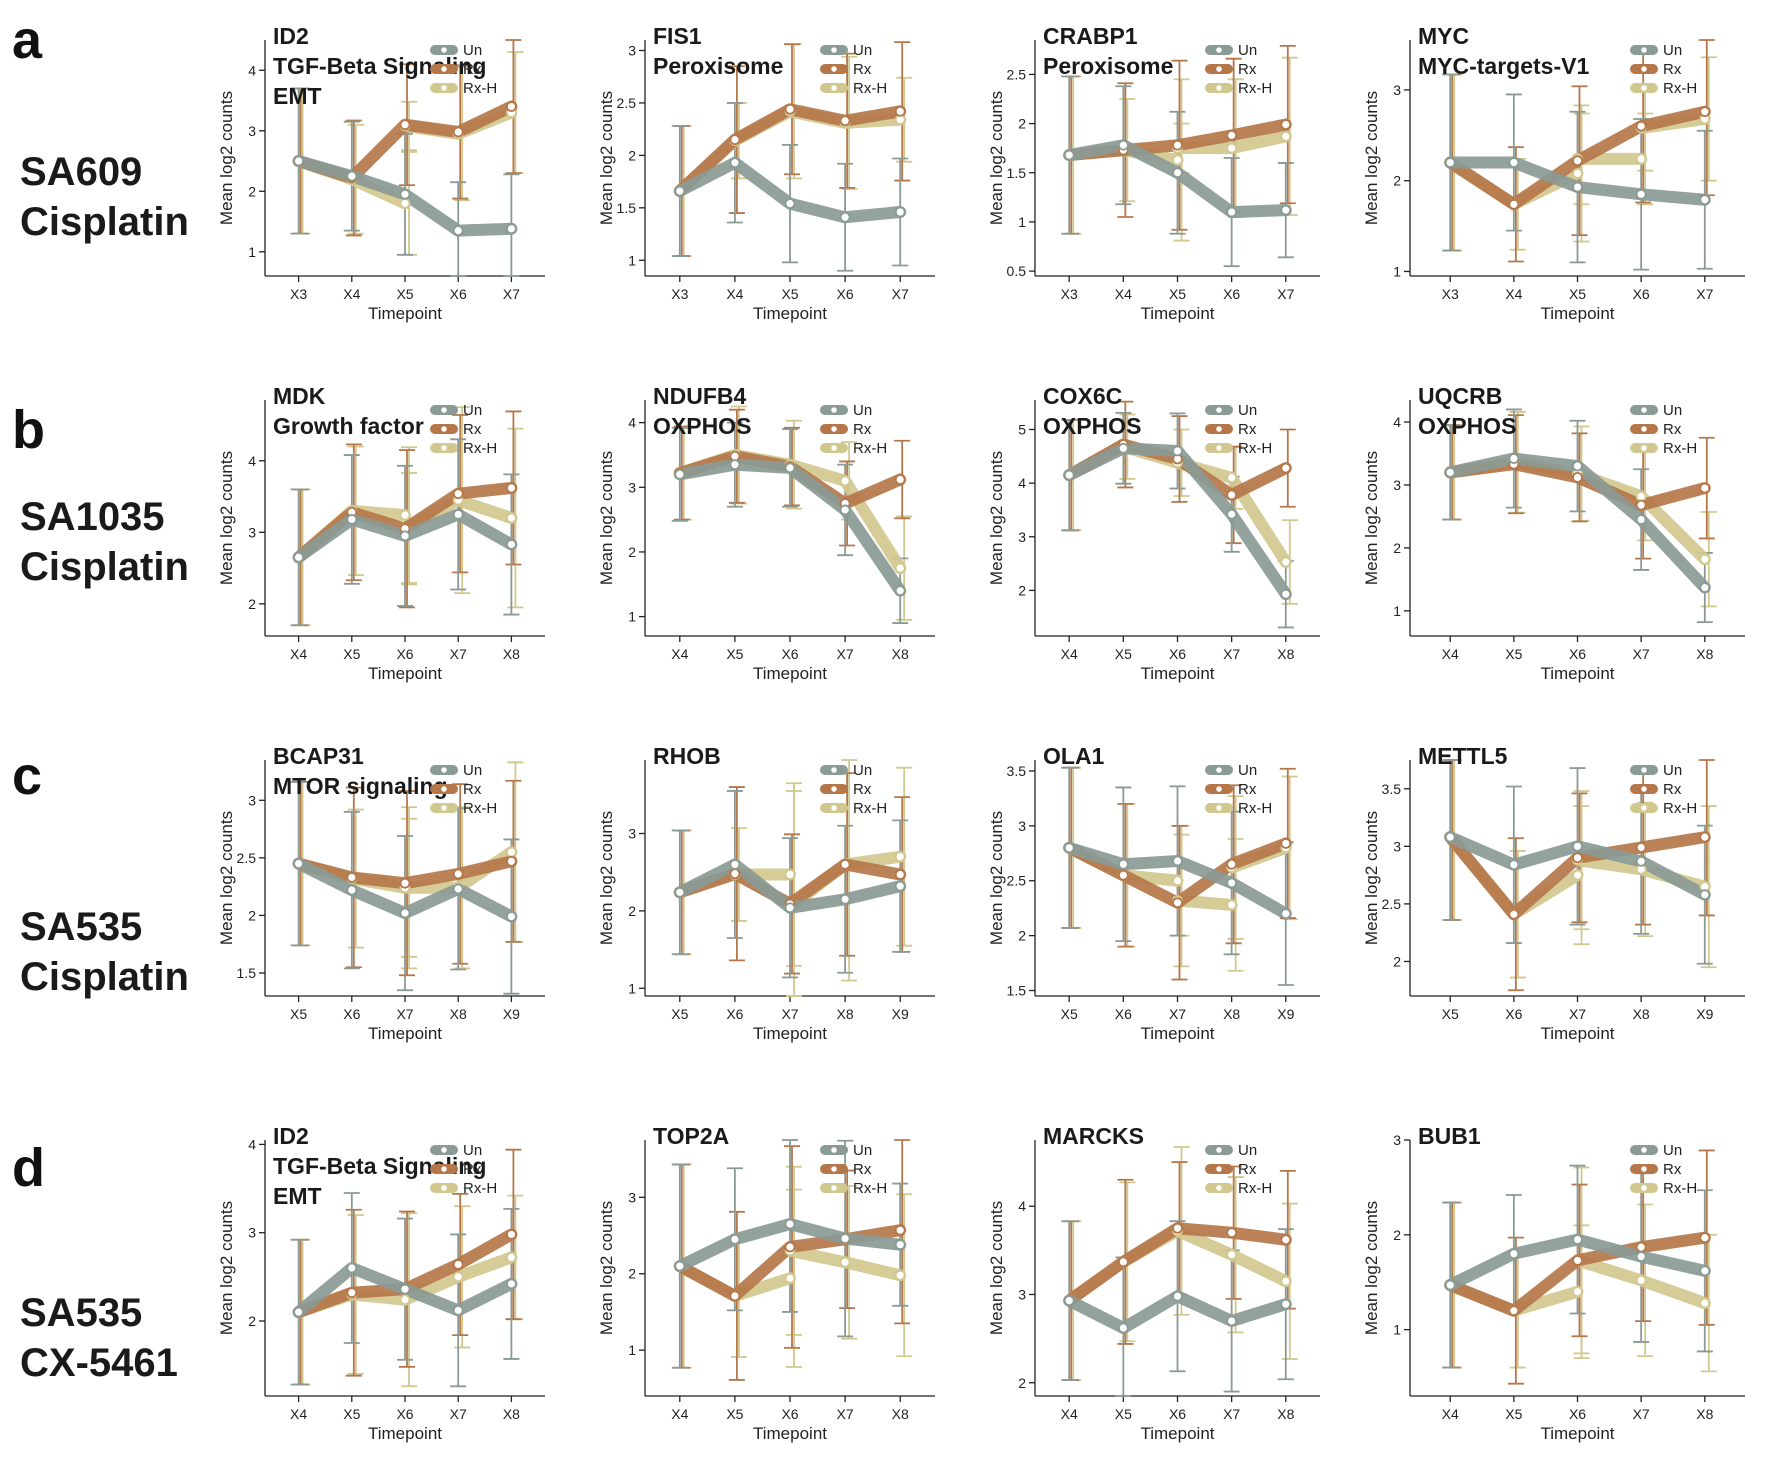 This screenshot has width=1765, height=1484. I want to click on chart-title-line: OXPHOS, so click(1092, 426).